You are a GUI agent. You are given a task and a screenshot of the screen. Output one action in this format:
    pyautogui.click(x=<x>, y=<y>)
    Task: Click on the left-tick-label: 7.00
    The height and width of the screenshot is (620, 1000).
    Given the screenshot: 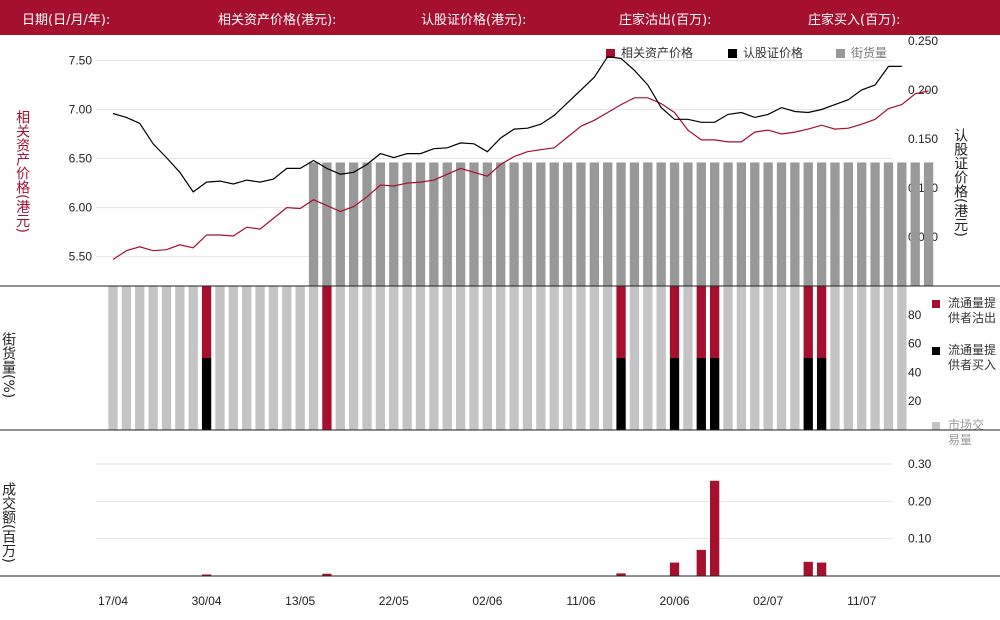 What is the action you would take?
    pyautogui.click(x=81, y=110)
    